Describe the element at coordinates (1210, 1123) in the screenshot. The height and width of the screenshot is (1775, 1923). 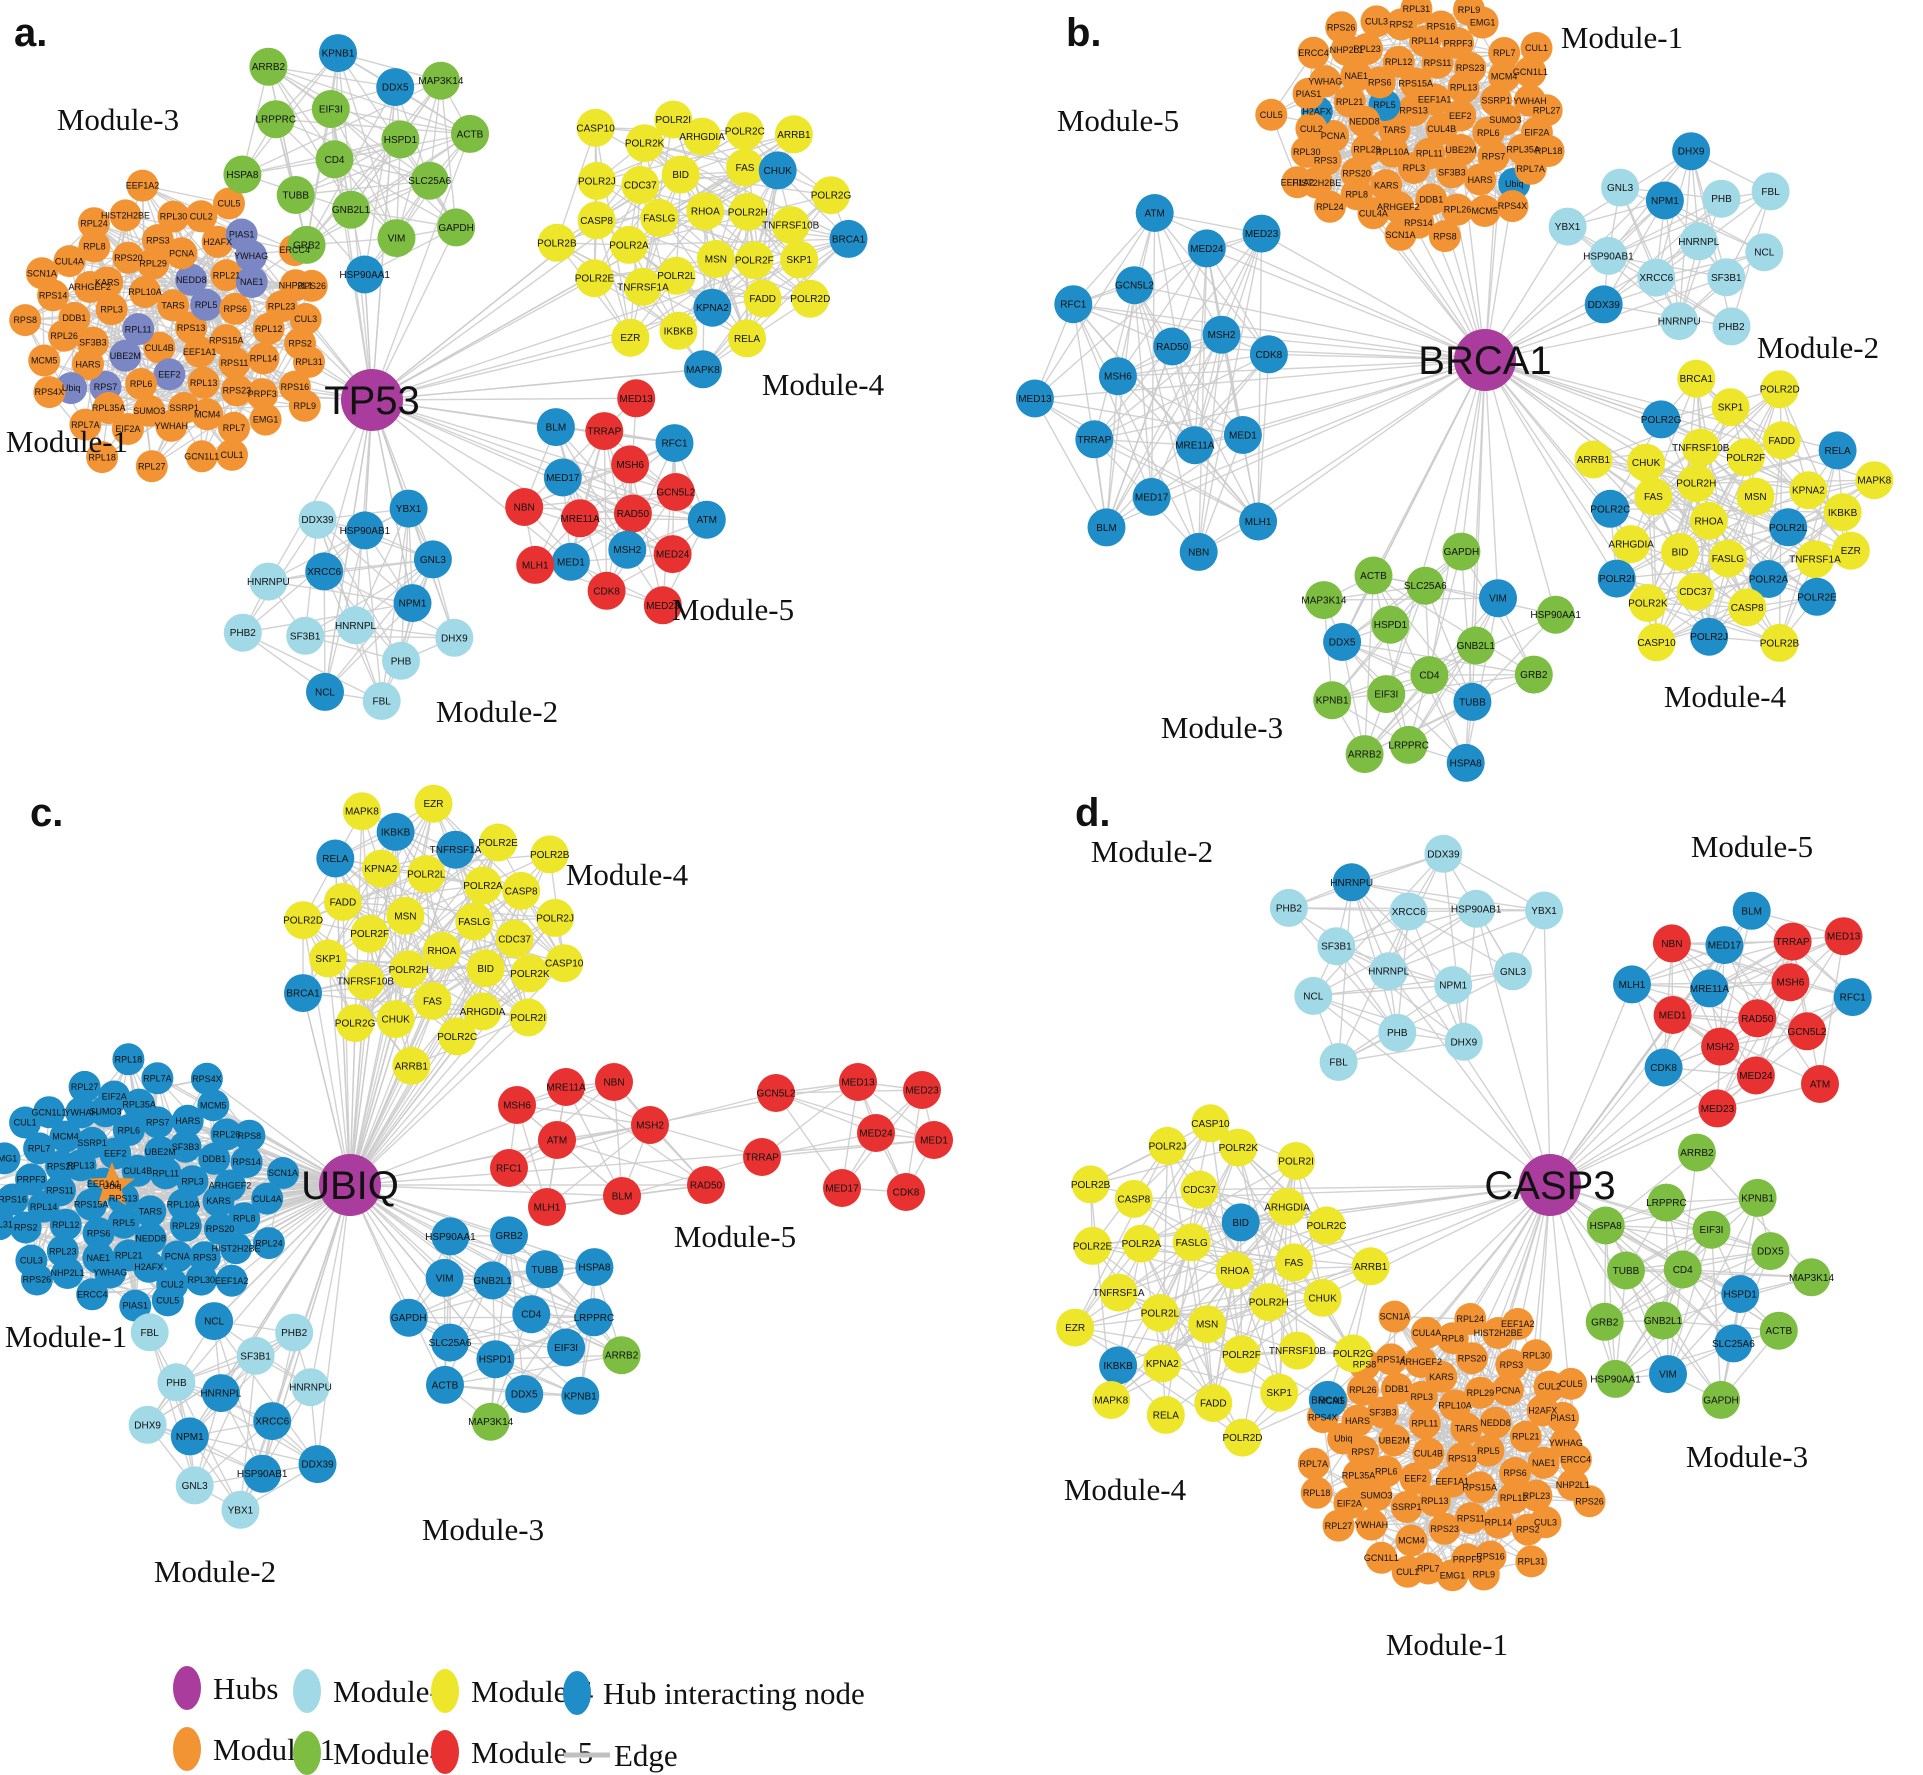
I see `node-CASP10` at that location.